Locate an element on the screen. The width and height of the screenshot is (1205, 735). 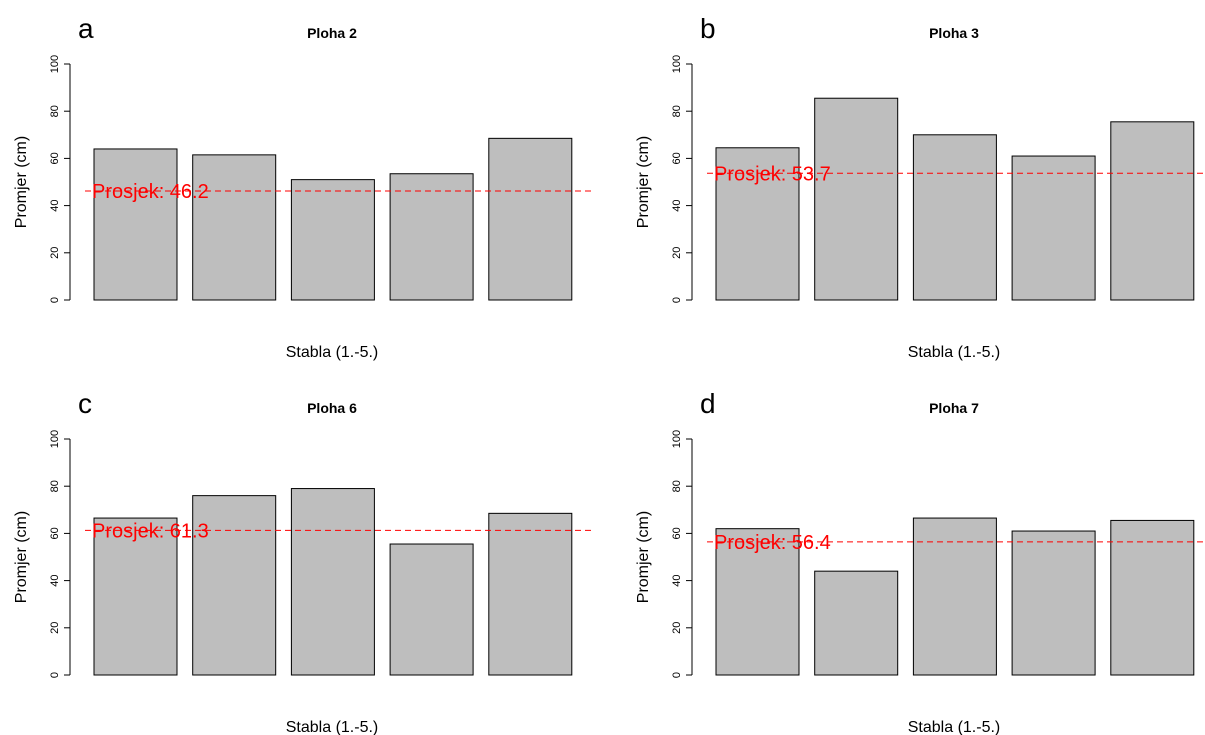
panel-letter: b is located at coordinates (708, 28).